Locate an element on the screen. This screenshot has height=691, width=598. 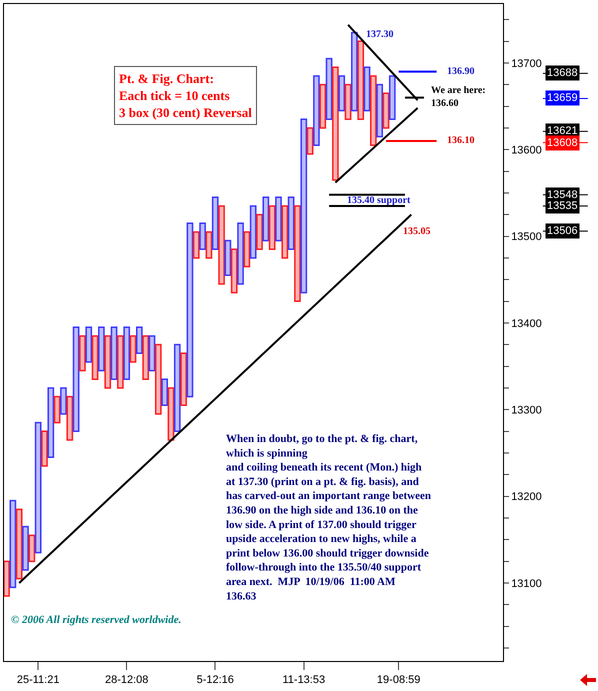
annotation: 137.30 is located at coordinates (380, 34).